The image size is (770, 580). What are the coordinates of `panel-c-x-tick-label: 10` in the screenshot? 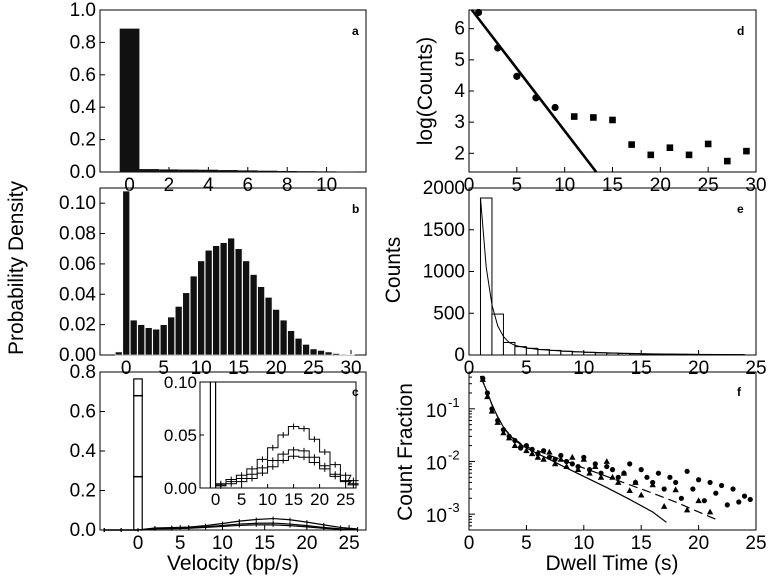 It's located at (222, 543).